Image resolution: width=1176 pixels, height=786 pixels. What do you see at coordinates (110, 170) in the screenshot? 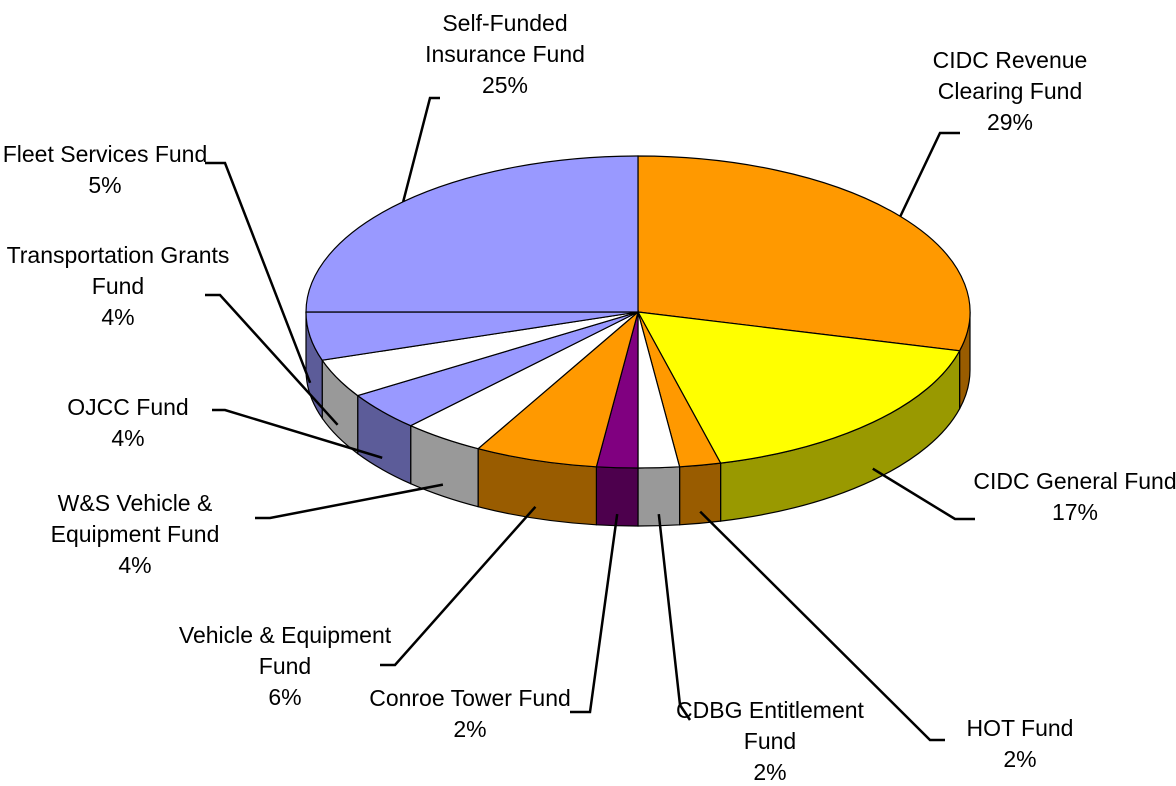
I see `slice-label: Fleet Services Fund 5%` at bounding box center [110, 170].